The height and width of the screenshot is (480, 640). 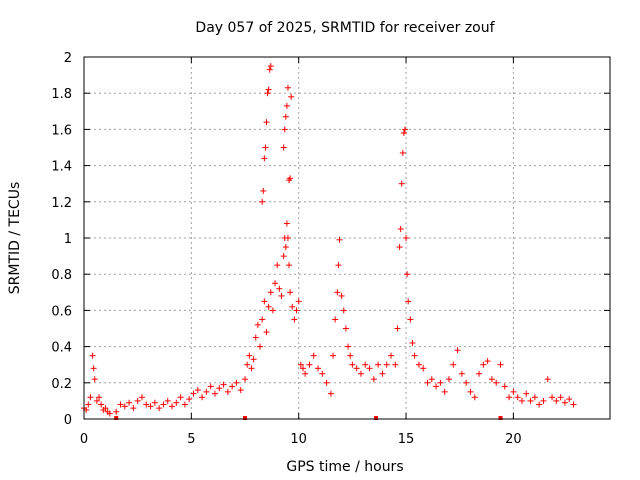 What do you see at coordinates (68, 420) in the screenshot?
I see `y-tick-label: 0` at bounding box center [68, 420].